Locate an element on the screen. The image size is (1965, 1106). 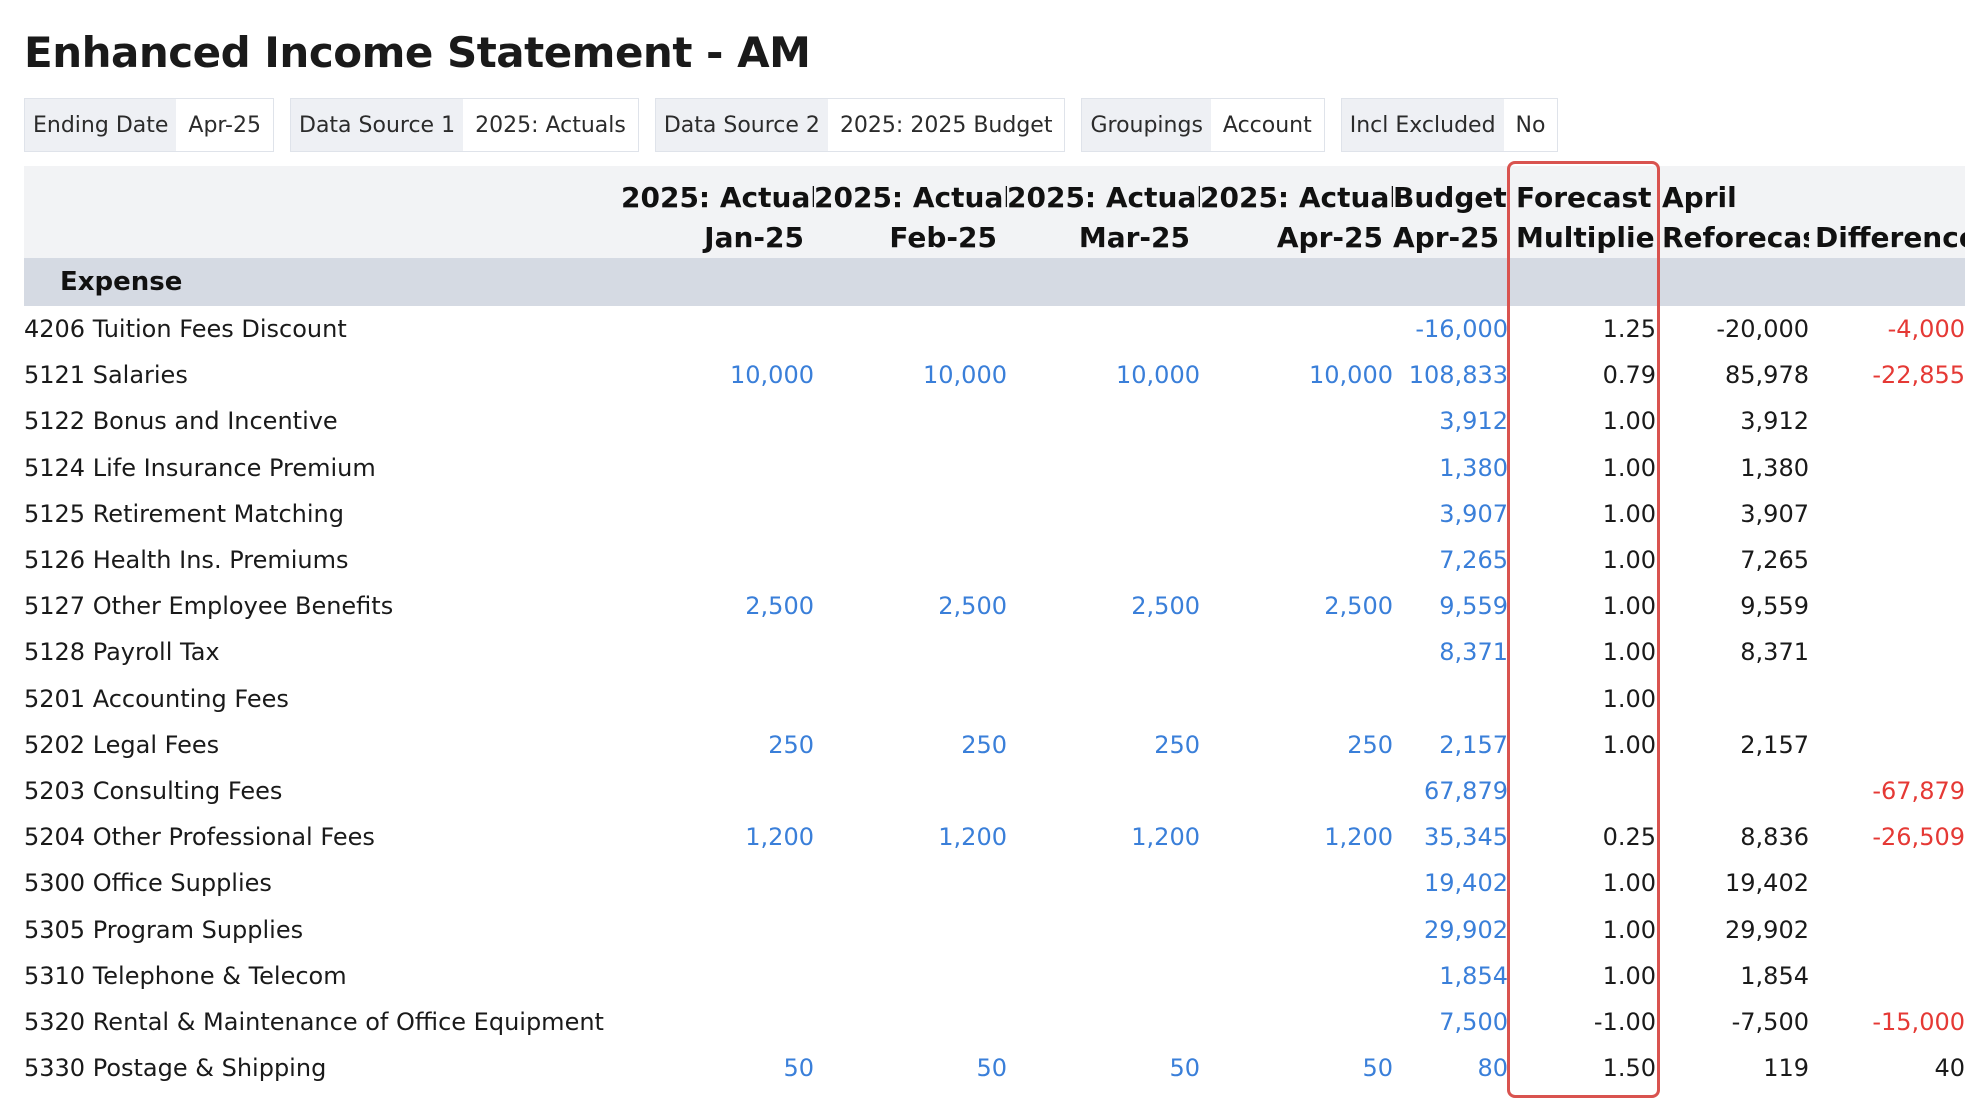
header-line2: Difference is located at coordinates (1890, 237).